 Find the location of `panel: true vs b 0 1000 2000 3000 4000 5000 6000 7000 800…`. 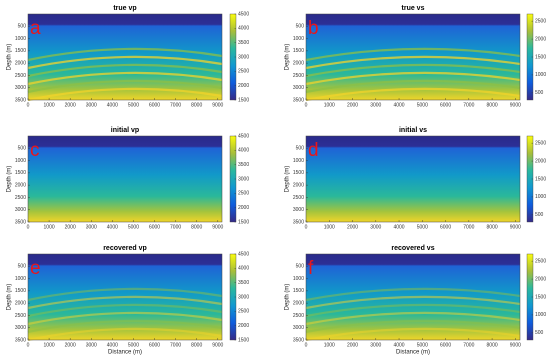

panel: true vs b 0 1000 2000 3000 4000 5000 6000 7000 800… is located at coordinates (416, 56).